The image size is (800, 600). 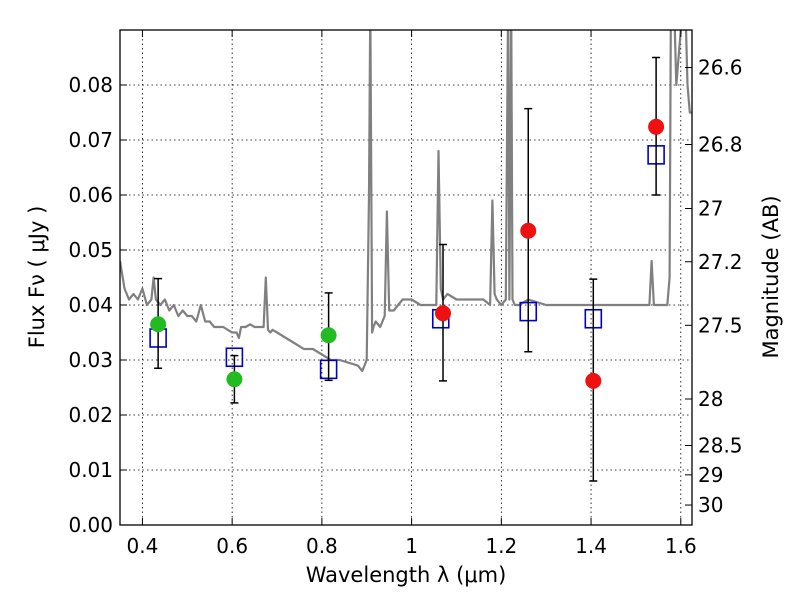 I want to click on right-axis-label: Magnitude (AB), so click(x=771, y=276).